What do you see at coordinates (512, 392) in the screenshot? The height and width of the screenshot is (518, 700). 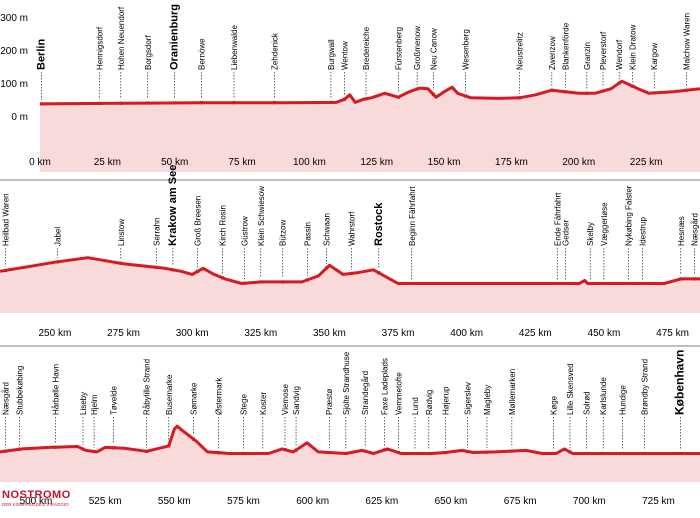 I see `place-label: Møllemarken` at bounding box center [512, 392].